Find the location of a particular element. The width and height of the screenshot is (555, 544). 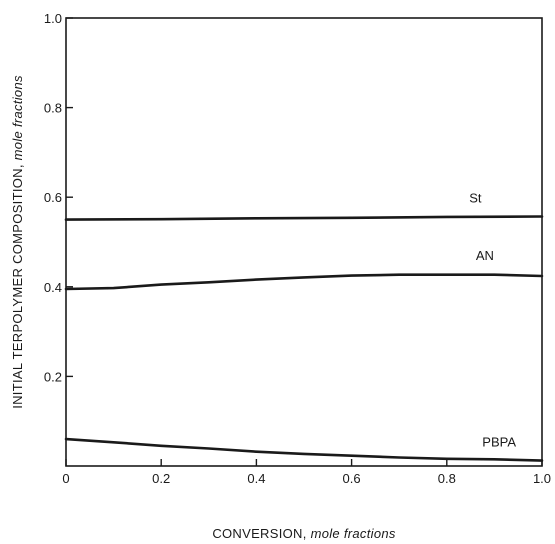

series-line-an is located at coordinates (304, 282).